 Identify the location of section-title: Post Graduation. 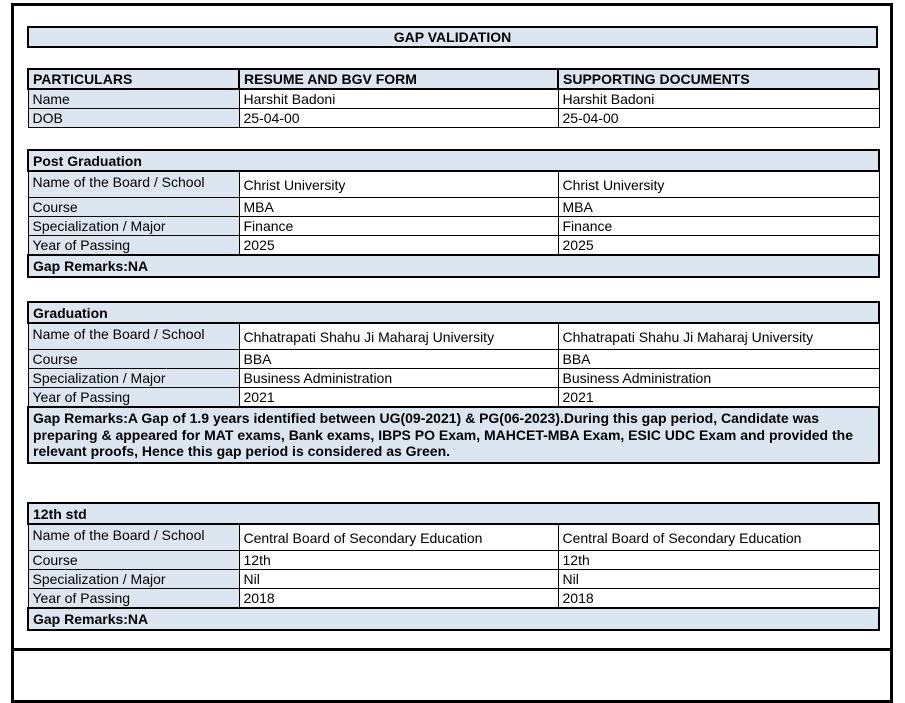
(453, 160).